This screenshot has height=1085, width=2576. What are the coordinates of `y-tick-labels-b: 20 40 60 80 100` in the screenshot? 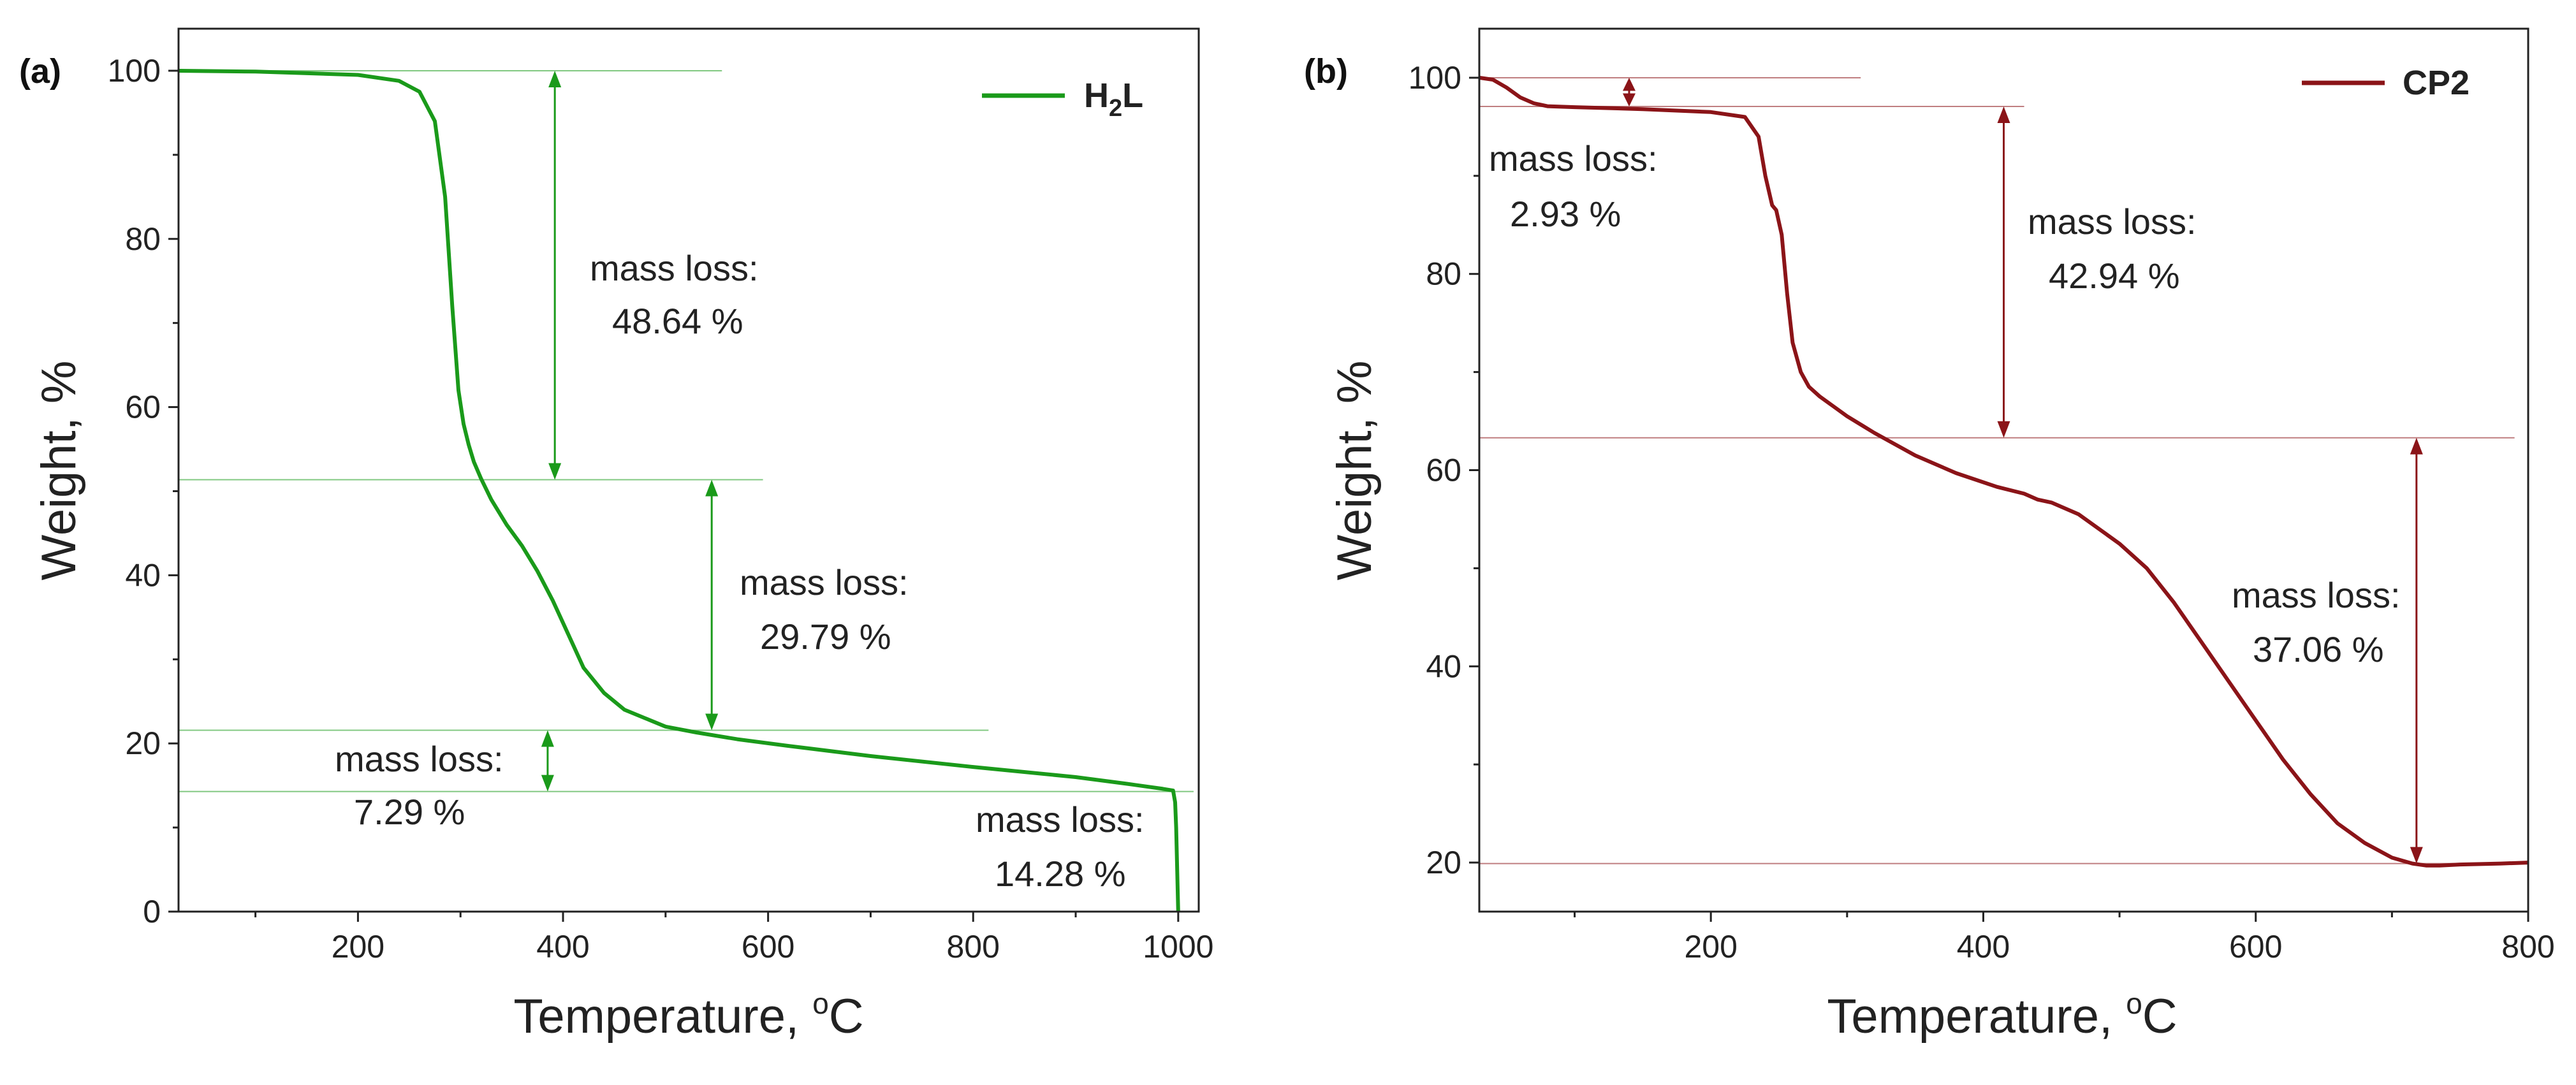 It's located at (1435, 470).